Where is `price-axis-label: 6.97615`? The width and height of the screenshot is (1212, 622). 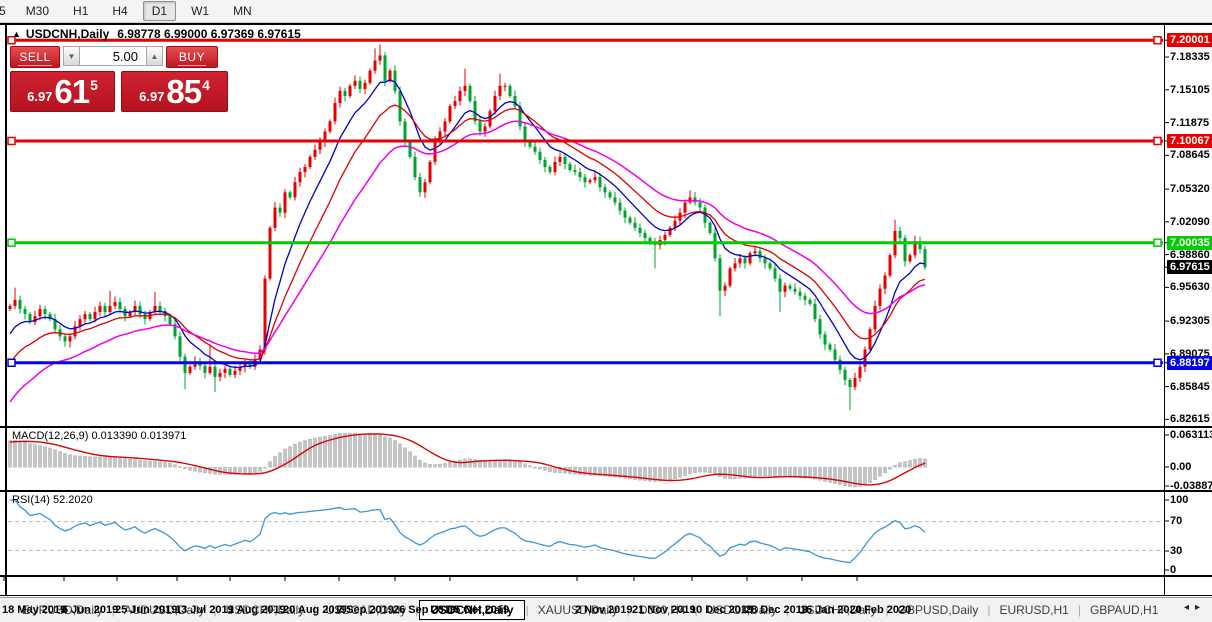
price-axis-label: 6.97615 is located at coordinates (1189, 267).